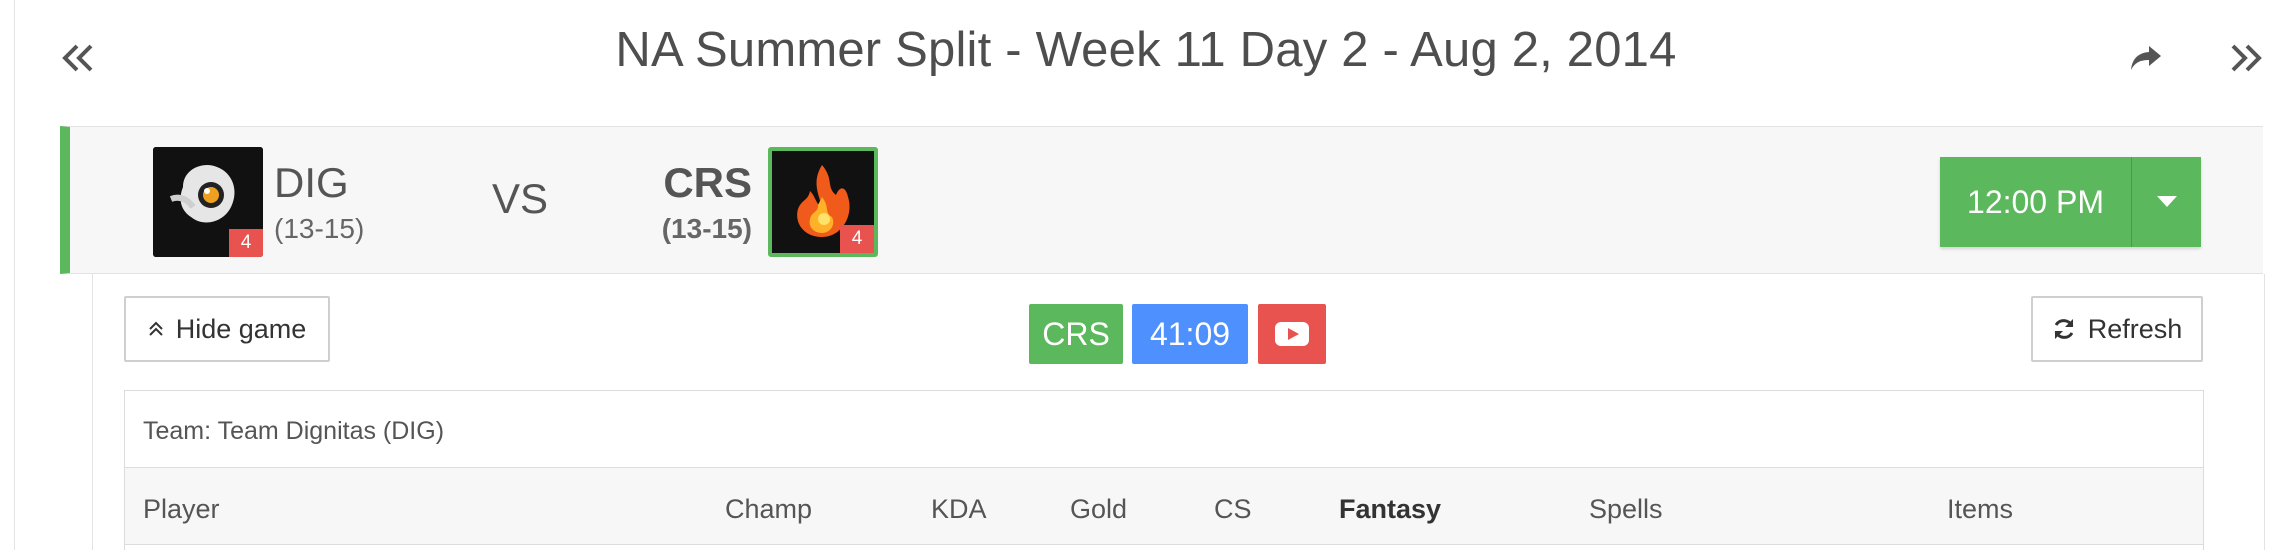  I want to click on time-dropdown-toggle, so click(2166, 202).